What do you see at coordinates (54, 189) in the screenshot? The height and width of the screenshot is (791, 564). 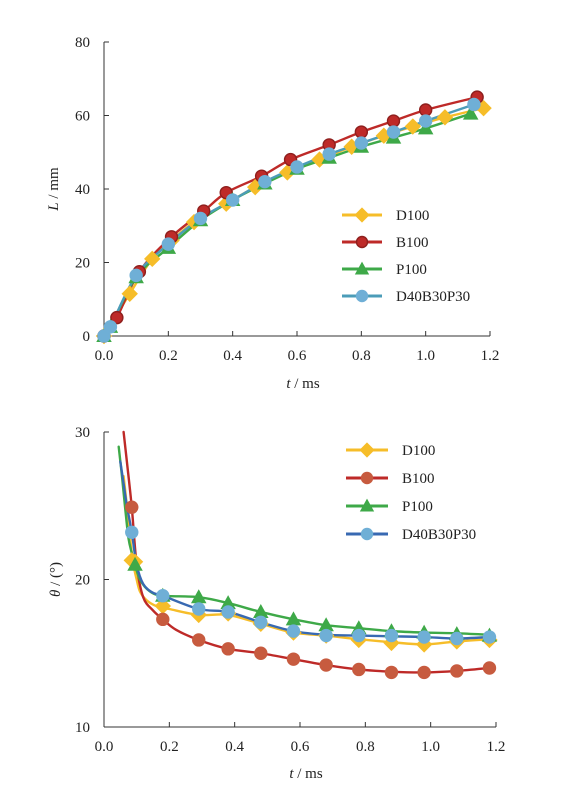 I see `y-axis-label: L / mm` at bounding box center [54, 189].